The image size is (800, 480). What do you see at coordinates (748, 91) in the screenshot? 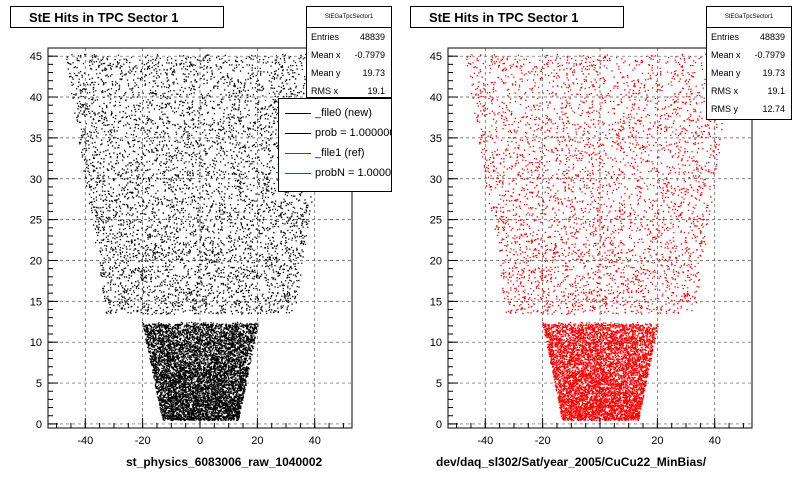
I see `right-stats-row-rms-x: RMS x 19.1` at bounding box center [748, 91].